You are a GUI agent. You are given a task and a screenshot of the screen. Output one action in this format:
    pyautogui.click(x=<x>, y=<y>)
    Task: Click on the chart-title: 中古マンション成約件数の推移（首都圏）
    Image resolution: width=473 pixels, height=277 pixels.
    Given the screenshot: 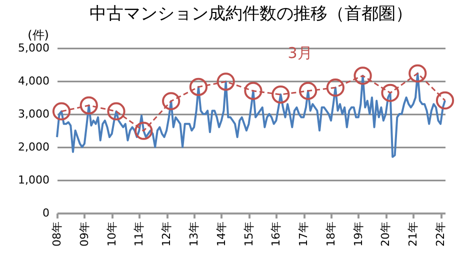 What is the action you would take?
    pyautogui.click(x=251, y=14)
    